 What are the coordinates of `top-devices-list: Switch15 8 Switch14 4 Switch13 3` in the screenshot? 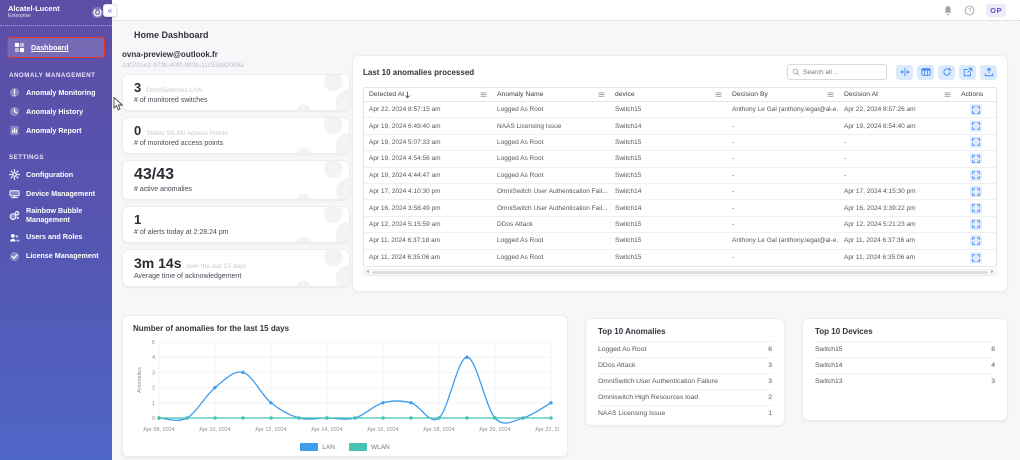 It's located at (905, 365).